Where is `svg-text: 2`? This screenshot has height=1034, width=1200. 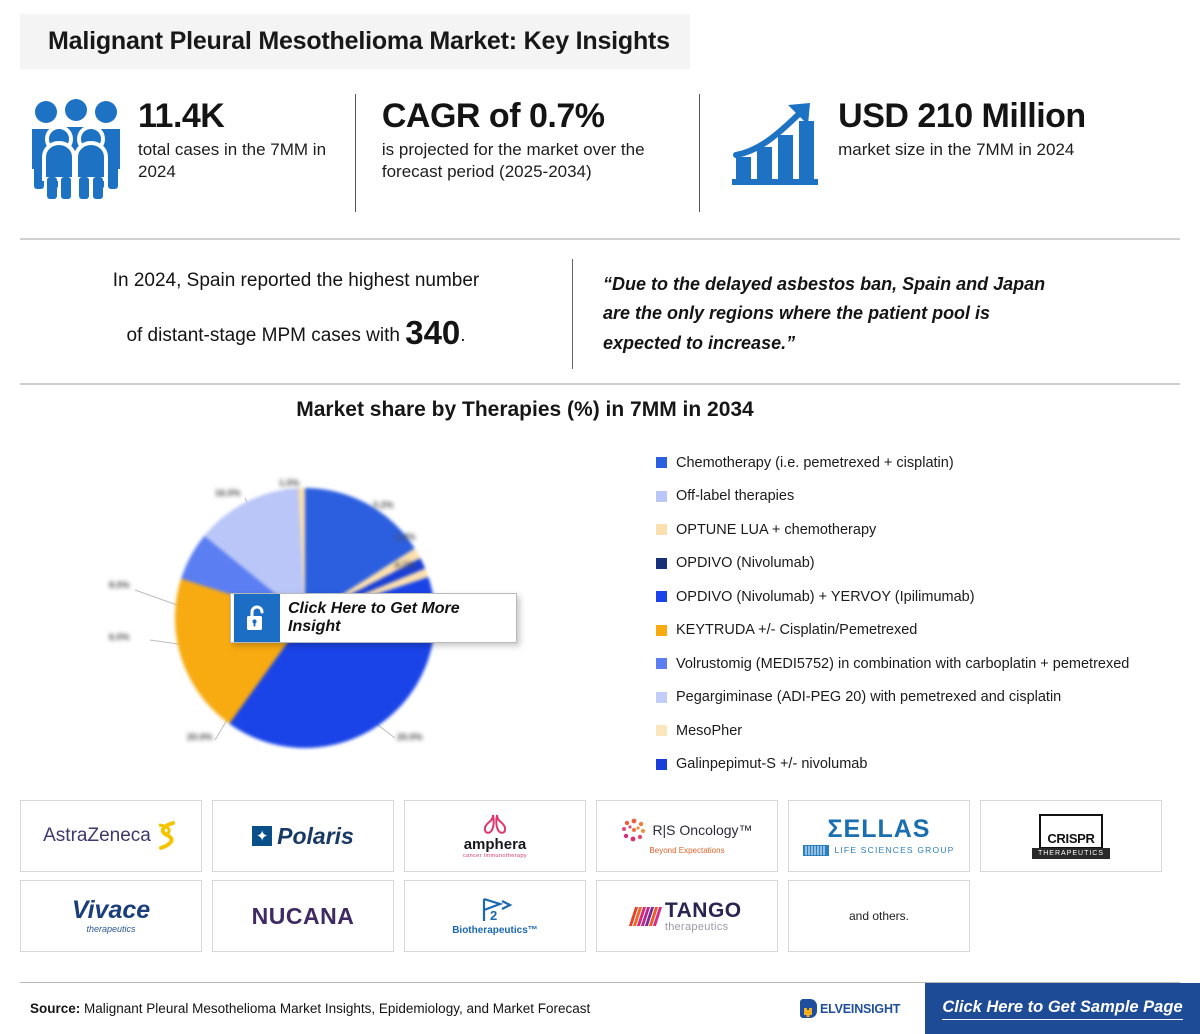 svg-text: 2 is located at coordinates (493, 915).